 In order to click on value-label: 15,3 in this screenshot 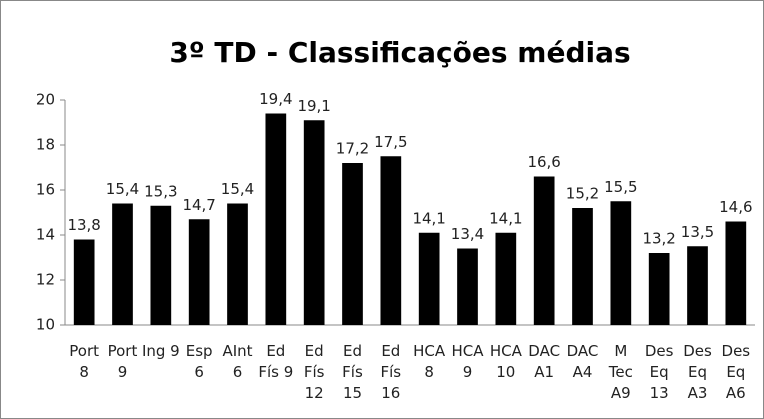, I will do `click(160, 191)`.